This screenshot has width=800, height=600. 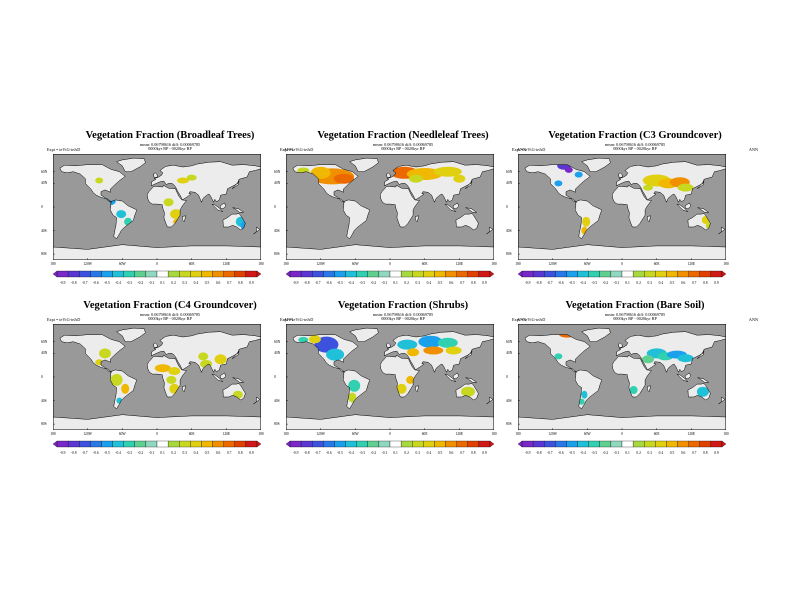 I want to click on landmass-newguinea, so click(x=238, y=380).